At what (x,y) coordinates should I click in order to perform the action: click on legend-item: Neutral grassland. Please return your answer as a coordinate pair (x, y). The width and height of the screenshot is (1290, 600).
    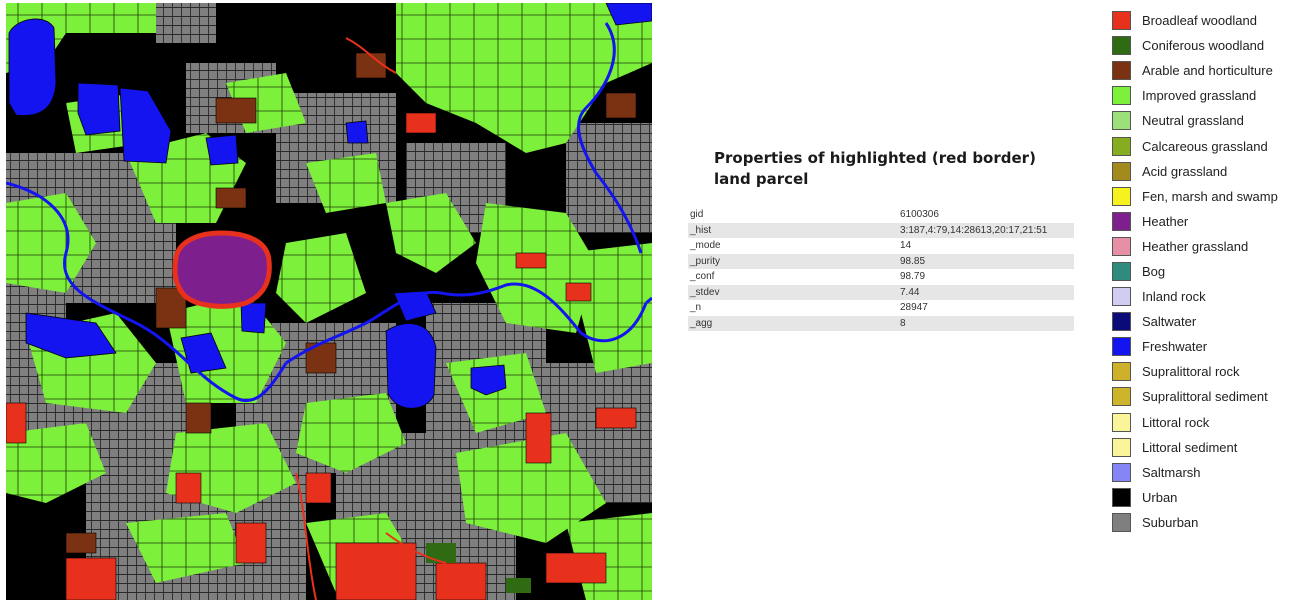
    Looking at the image, I should click on (1201, 120).